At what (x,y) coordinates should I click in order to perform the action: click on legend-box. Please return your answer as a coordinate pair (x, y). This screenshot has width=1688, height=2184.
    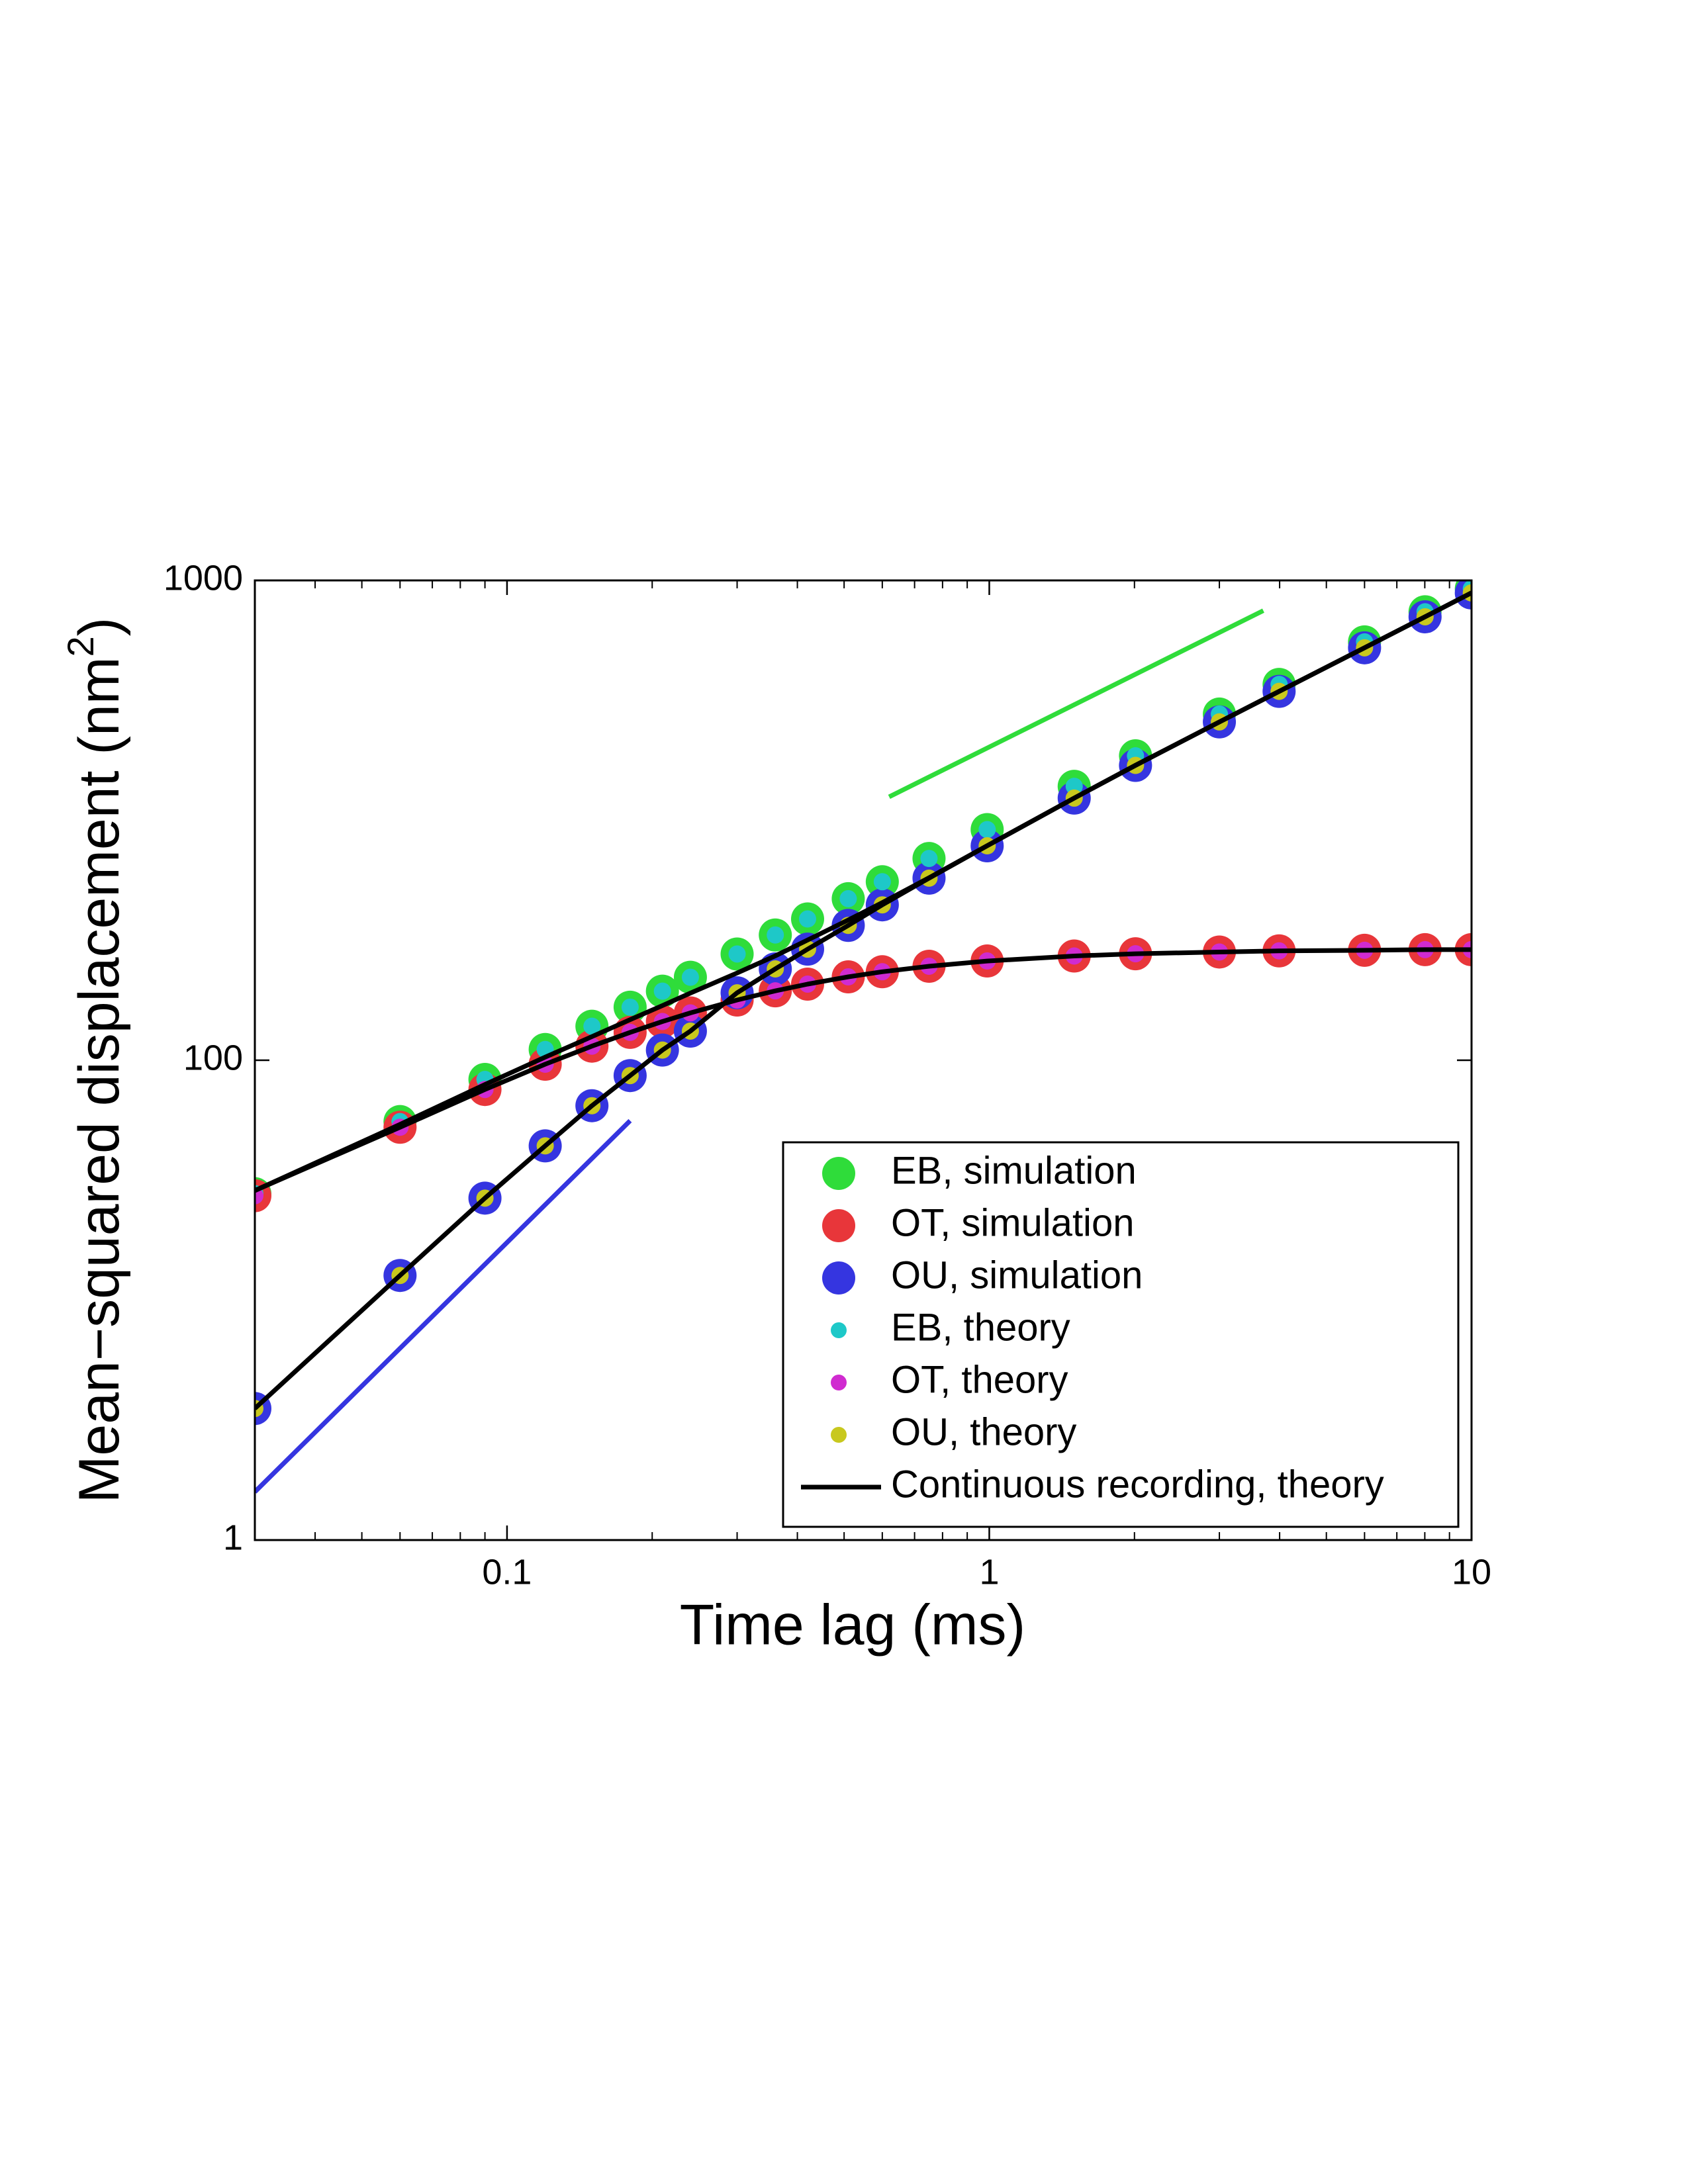
    Looking at the image, I should click on (1121, 1334).